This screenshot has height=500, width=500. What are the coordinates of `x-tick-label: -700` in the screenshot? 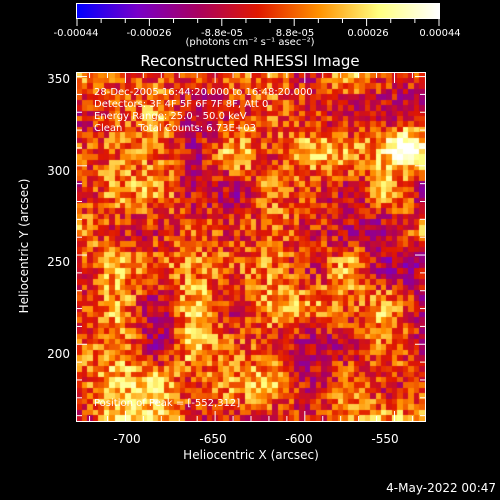 It's located at (127, 439).